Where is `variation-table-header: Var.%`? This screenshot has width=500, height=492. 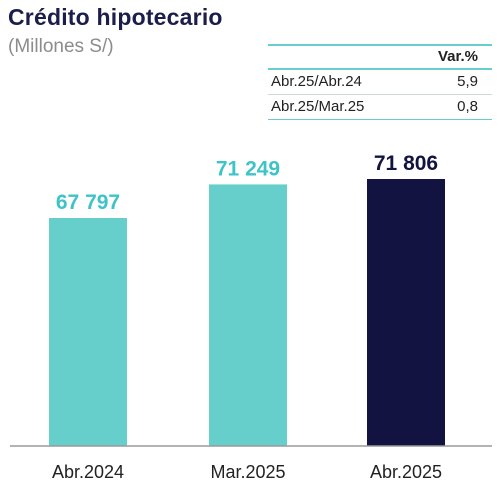
variation-table-header: Var.% is located at coordinates (457, 56).